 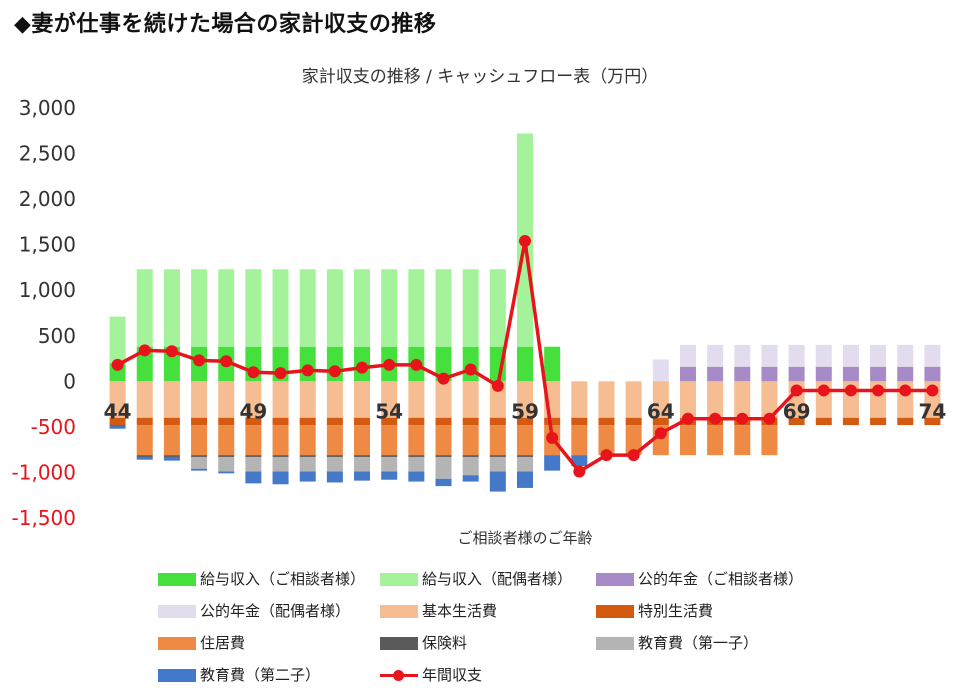 What do you see at coordinates (932, 411) in the screenshot?
I see `x-tick-label: 74` at bounding box center [932, 411].